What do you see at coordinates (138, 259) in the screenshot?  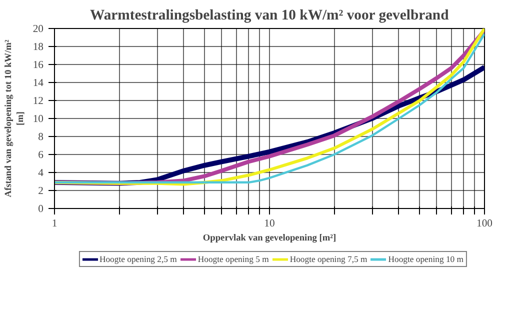 I see `legend-label: Hoogte opening 2,5 m` at bounding box center [138, 259].